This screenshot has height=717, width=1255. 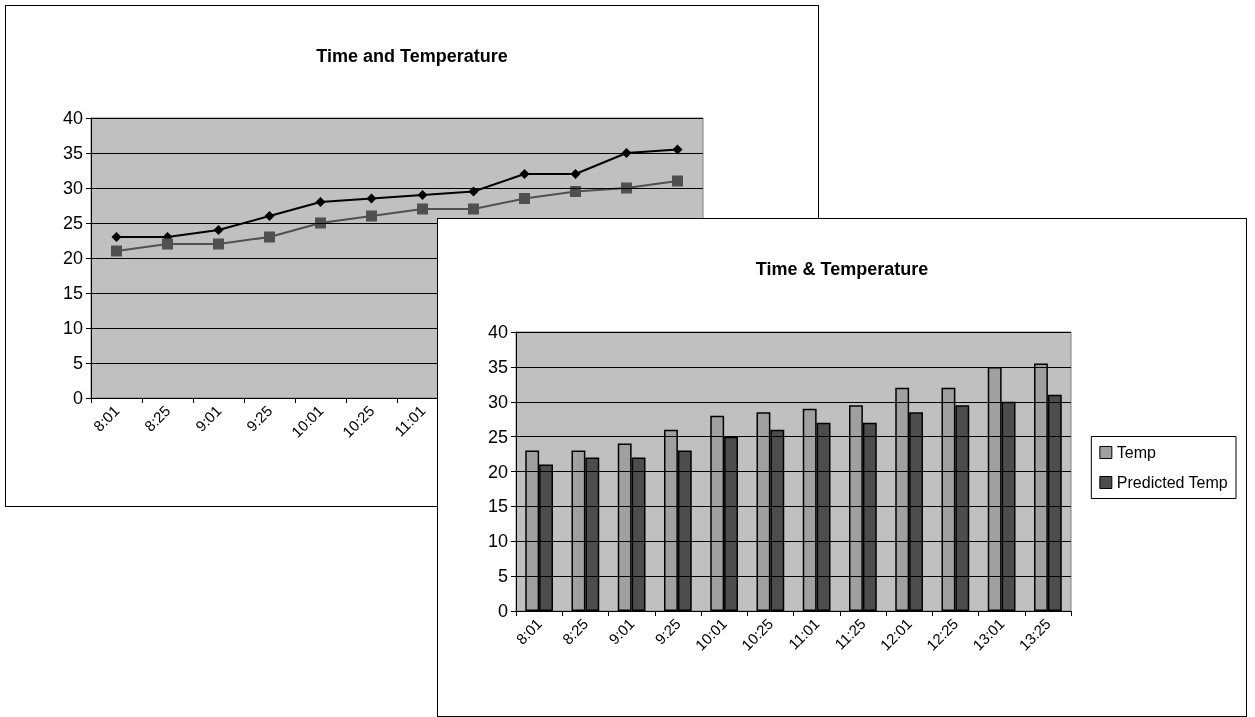 I want to click on legend-label: Temp, so click(x=1136, y=452).